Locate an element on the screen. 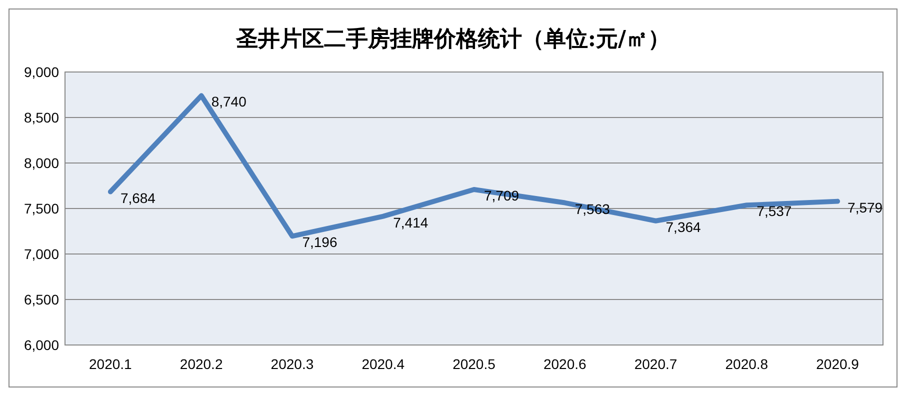 This screenshot has width=907, height=397. y-tick-label: 8,500 is located at coordinates (42, 118).